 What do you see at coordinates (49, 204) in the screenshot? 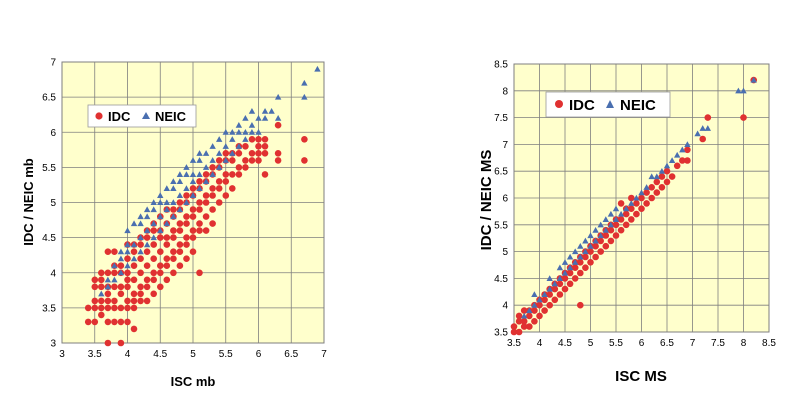
I see `mb-y-tick-labels: 3 3.5 4 4.5 5 5.5 6 6.5 7` at bounding box center [49, 204].